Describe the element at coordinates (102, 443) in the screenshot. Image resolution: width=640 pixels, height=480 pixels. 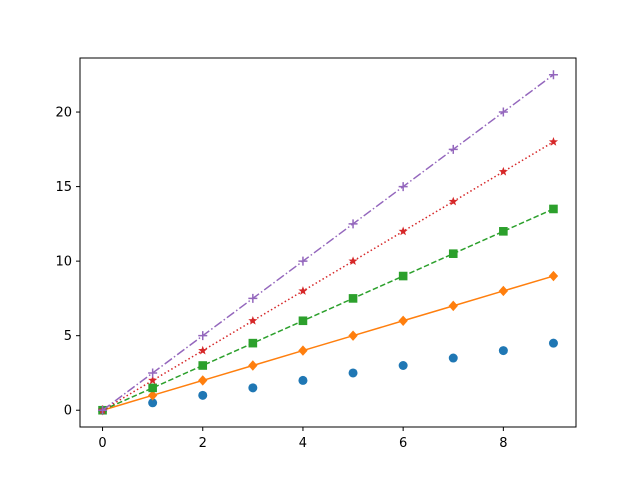
I see `x-tick-label: 0` at that location.